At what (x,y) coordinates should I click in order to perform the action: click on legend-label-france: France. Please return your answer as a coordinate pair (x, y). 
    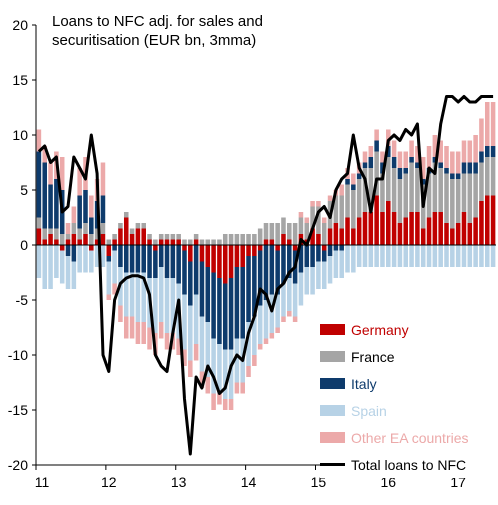
    Looking at the image, I should click on (373, 356).